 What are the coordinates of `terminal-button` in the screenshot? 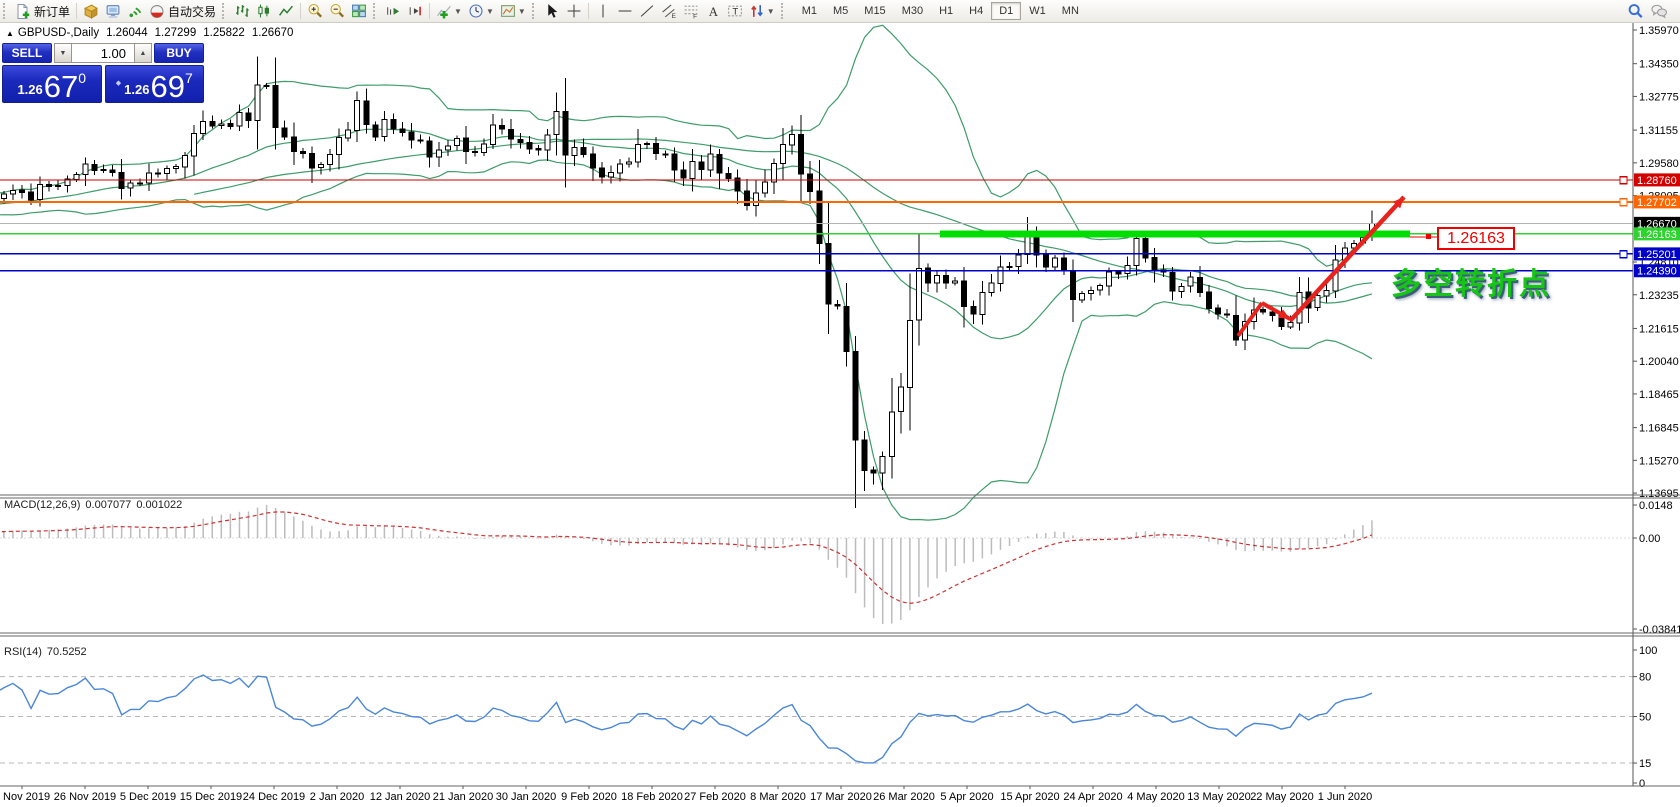 It's located at (113, 11).